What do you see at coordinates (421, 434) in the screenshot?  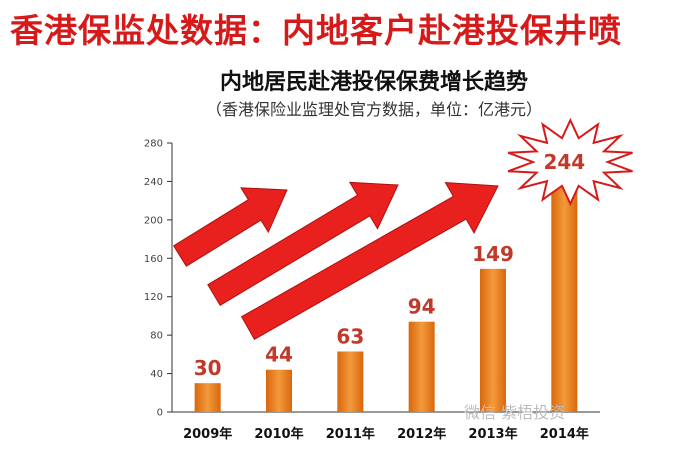 I see `x-tick-label: 2012年` at bounding box center [421, 434].